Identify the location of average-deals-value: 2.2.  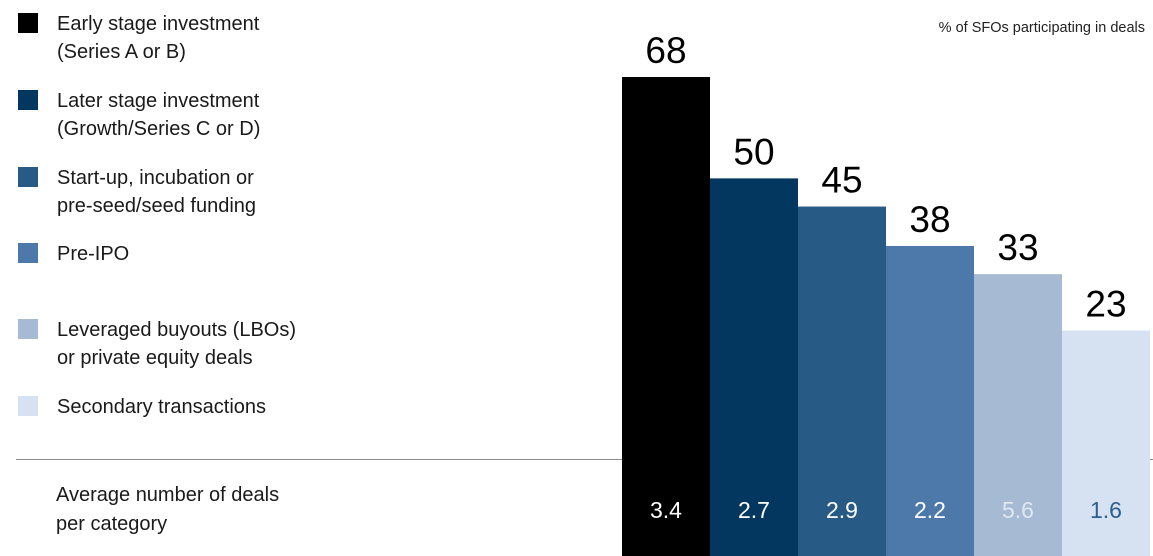
(930, 510).